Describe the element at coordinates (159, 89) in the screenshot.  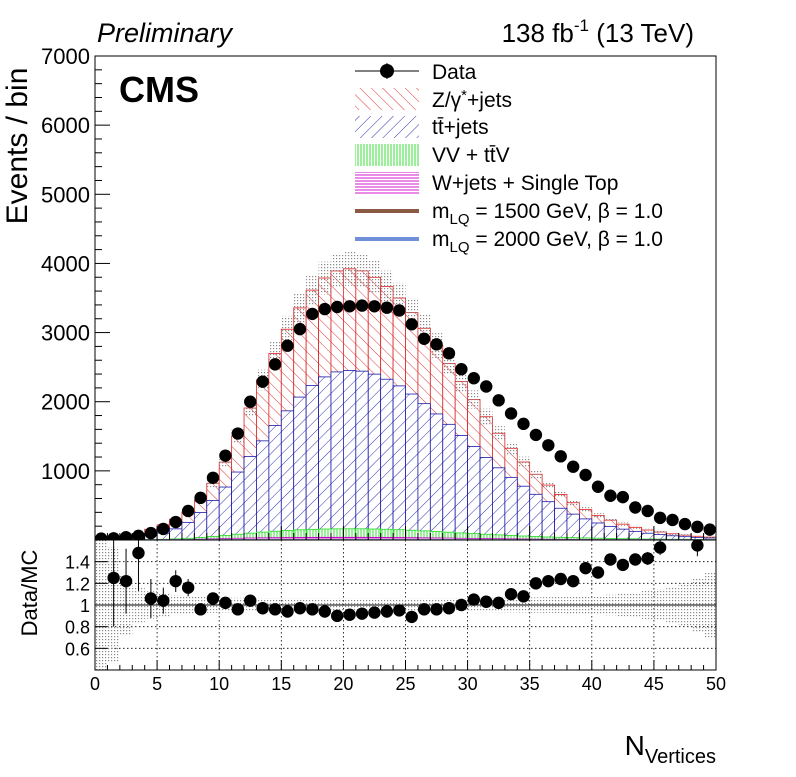
I see `cms-logo-text: CMS` at that location.